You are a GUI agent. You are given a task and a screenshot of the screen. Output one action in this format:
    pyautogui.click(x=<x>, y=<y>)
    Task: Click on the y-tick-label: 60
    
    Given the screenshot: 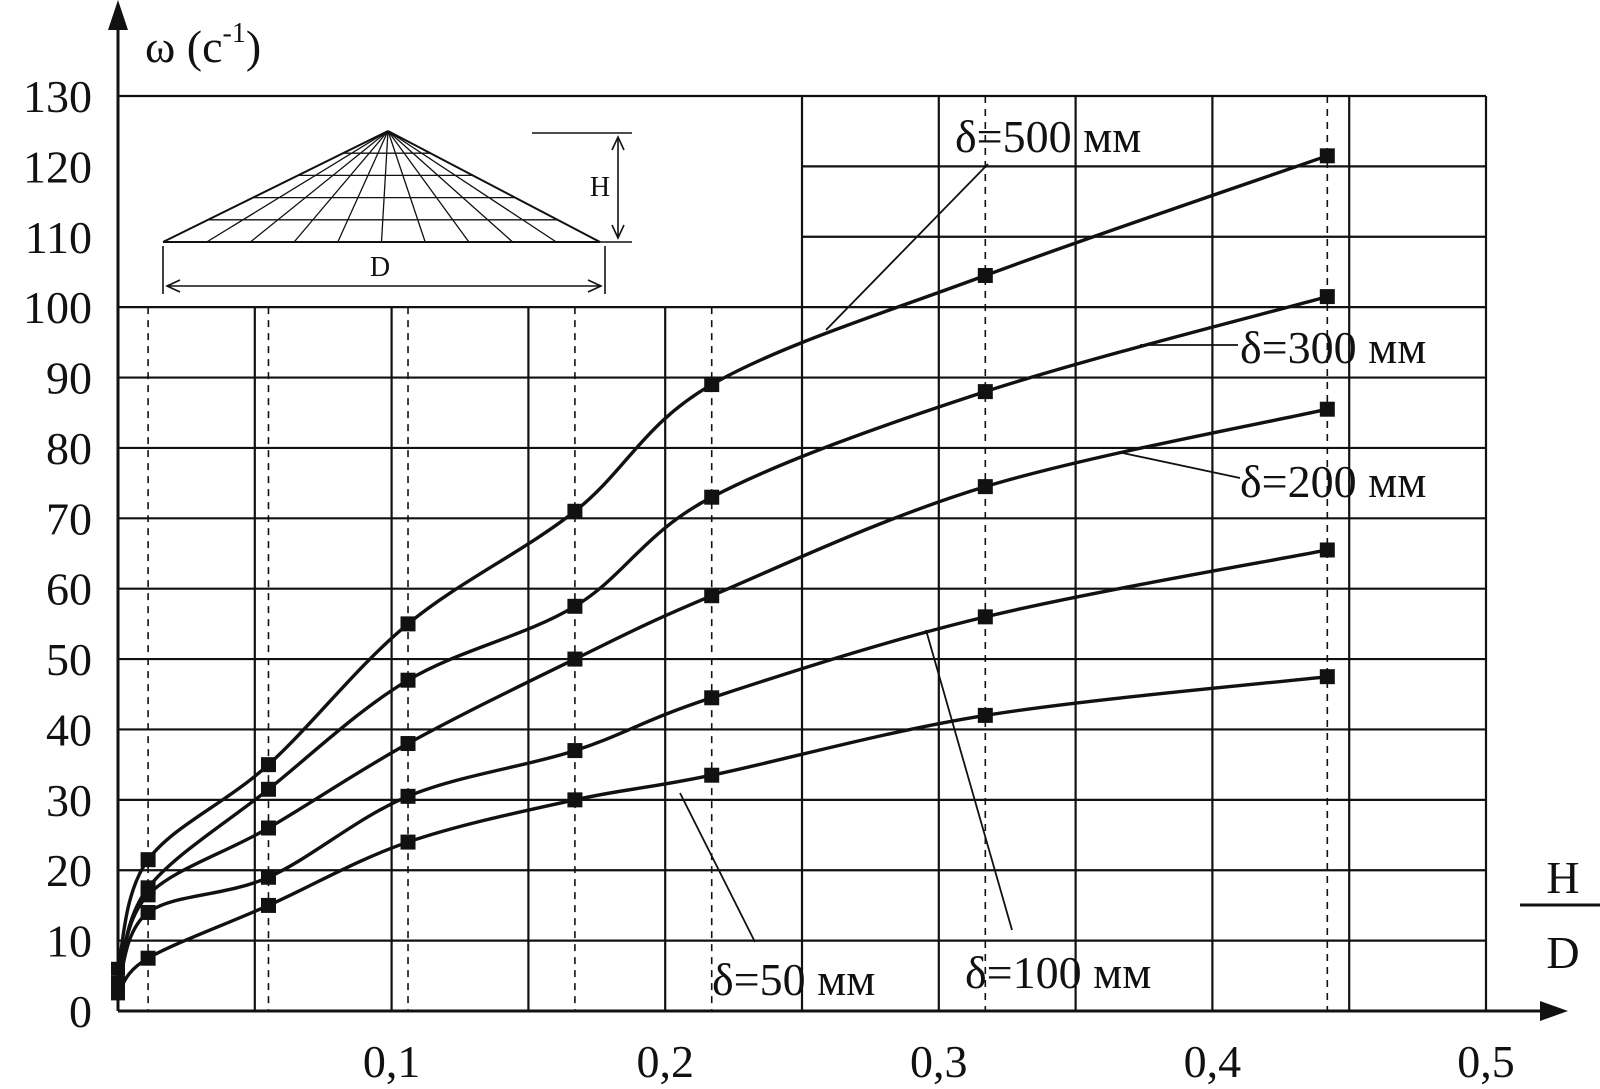 What is the action you would take?
    pyautogui.click(x=69, y=589)
    